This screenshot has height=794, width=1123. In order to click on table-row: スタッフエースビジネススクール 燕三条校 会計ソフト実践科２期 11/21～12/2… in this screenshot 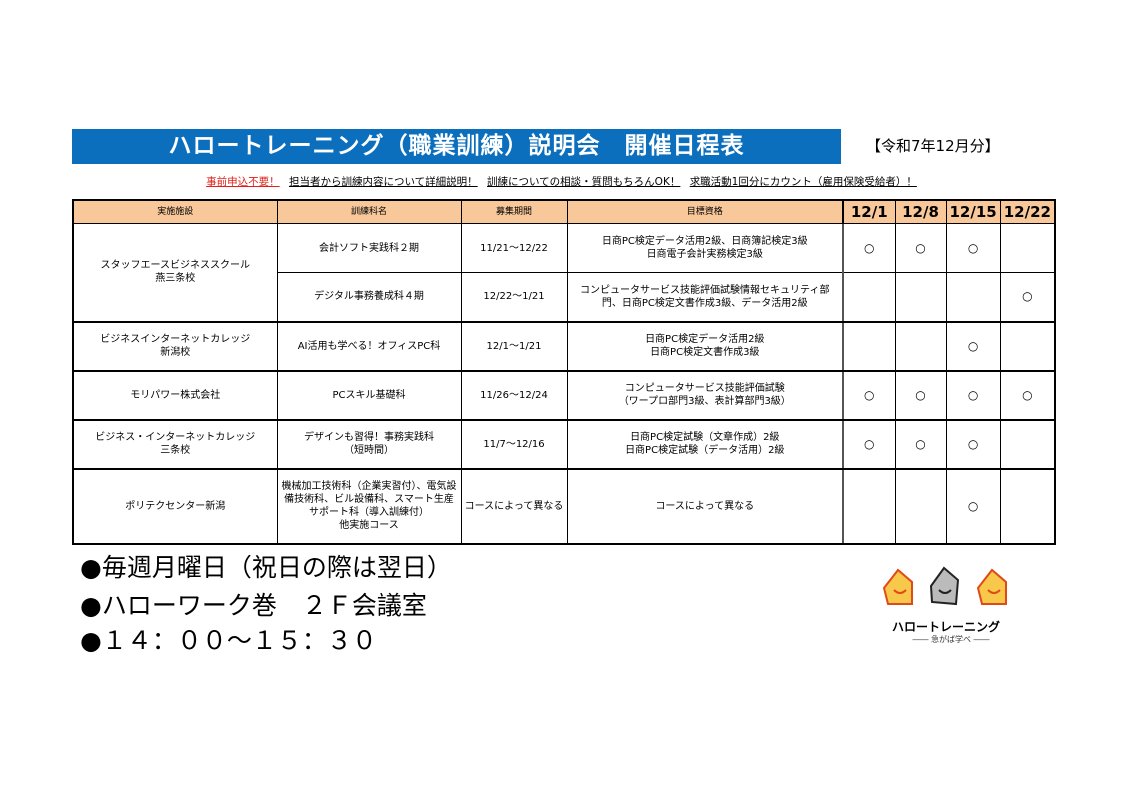, I will do `click(564, 273)`.